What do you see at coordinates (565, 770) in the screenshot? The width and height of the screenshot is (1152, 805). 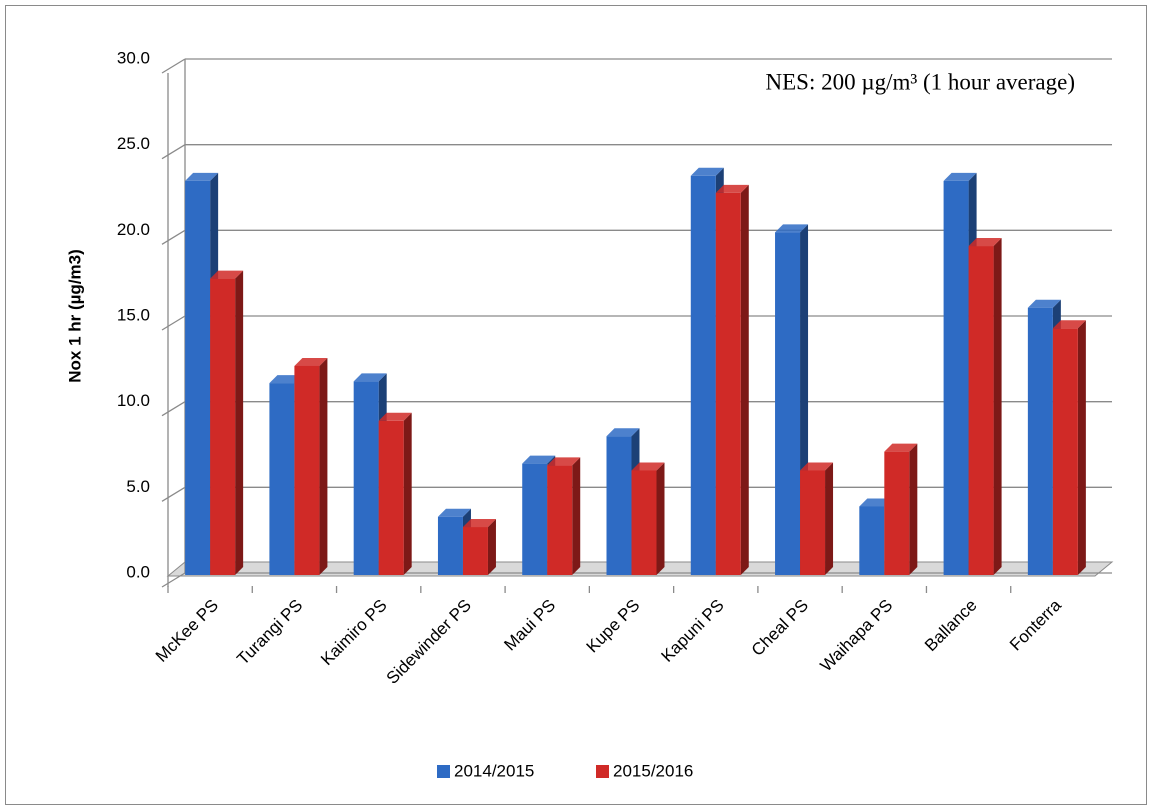 I see `legend: 2014/2015 2015/2016` at bounding box center [565, 770].